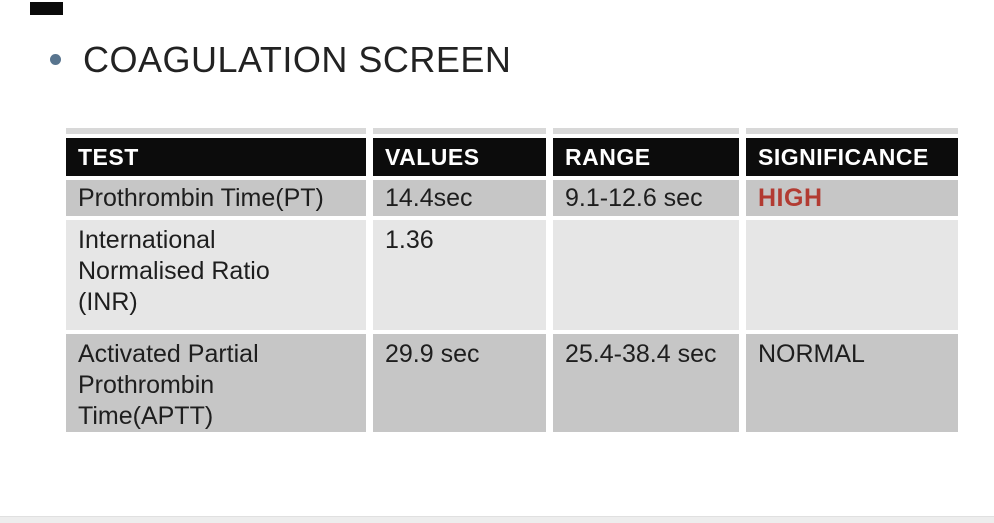 Image resolution: width=994 pixels, height=523 pixels. I want to click on cell-inr-range, so click(646, 275).